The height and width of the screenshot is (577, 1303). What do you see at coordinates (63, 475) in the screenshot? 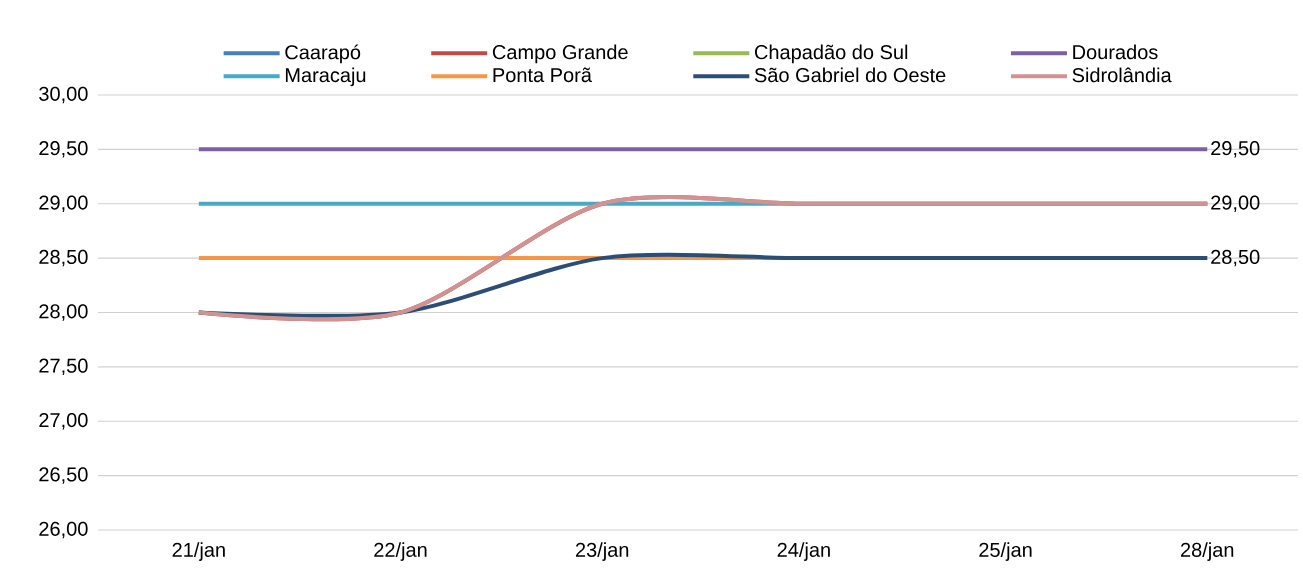
I see `y-tick-label: 26,50` at bounding box center [63, 475].